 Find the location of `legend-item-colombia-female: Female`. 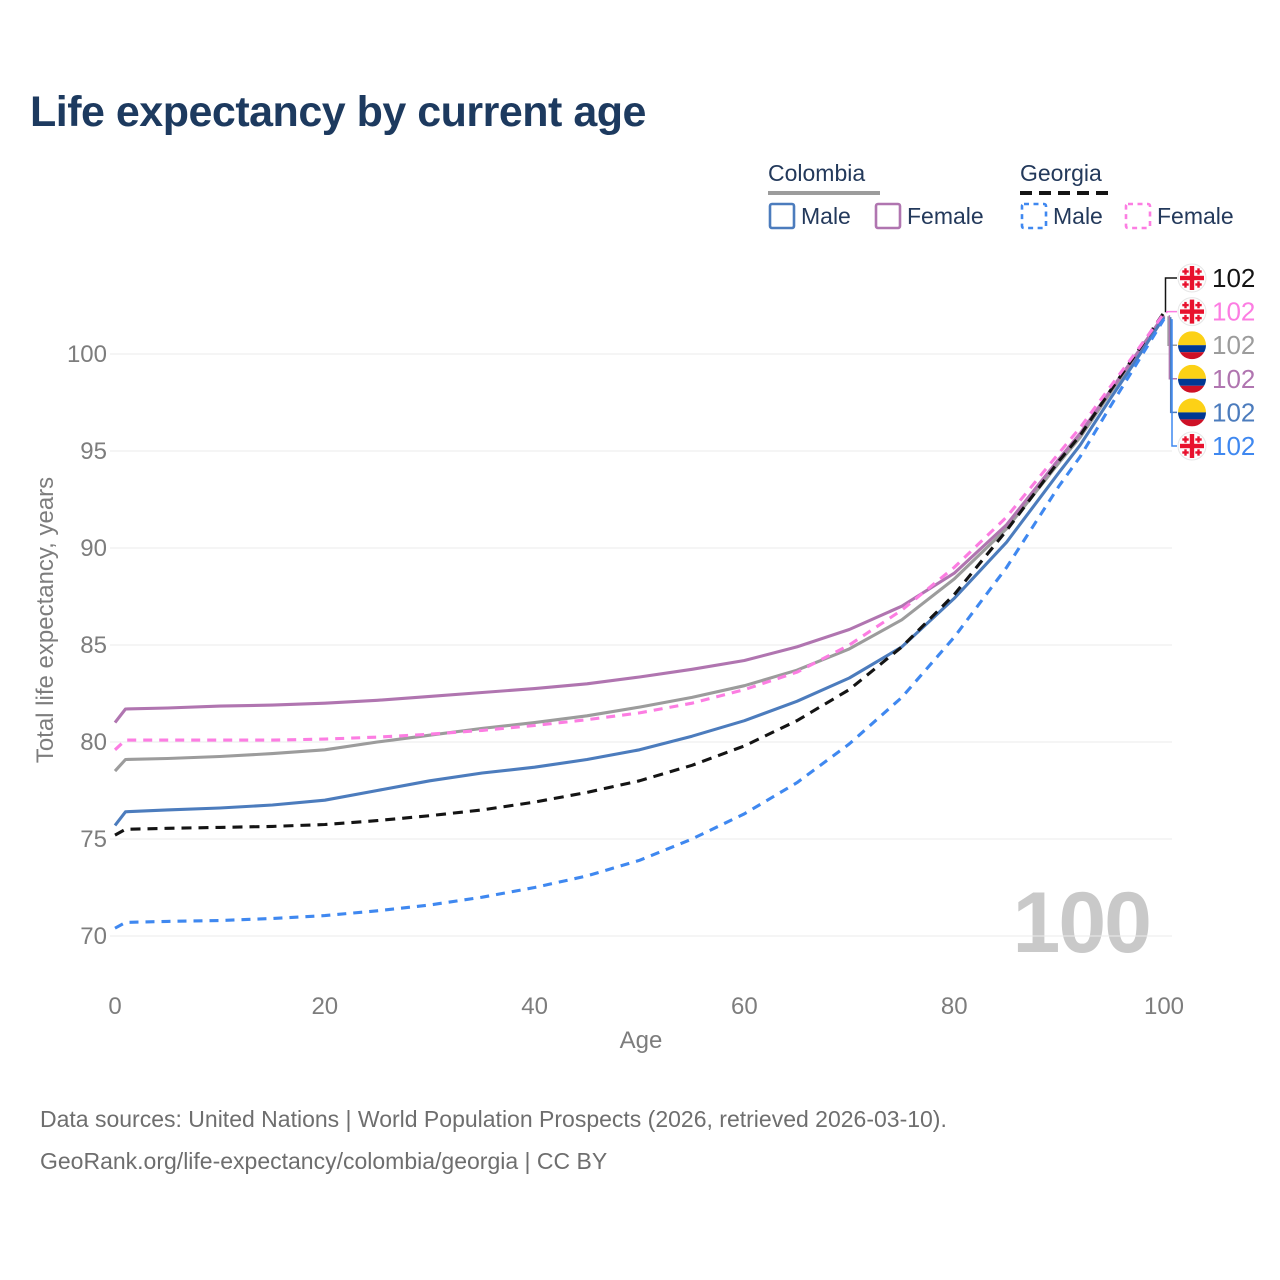

legend-item-colombia-female: Female is located at coordinates (929, 216).